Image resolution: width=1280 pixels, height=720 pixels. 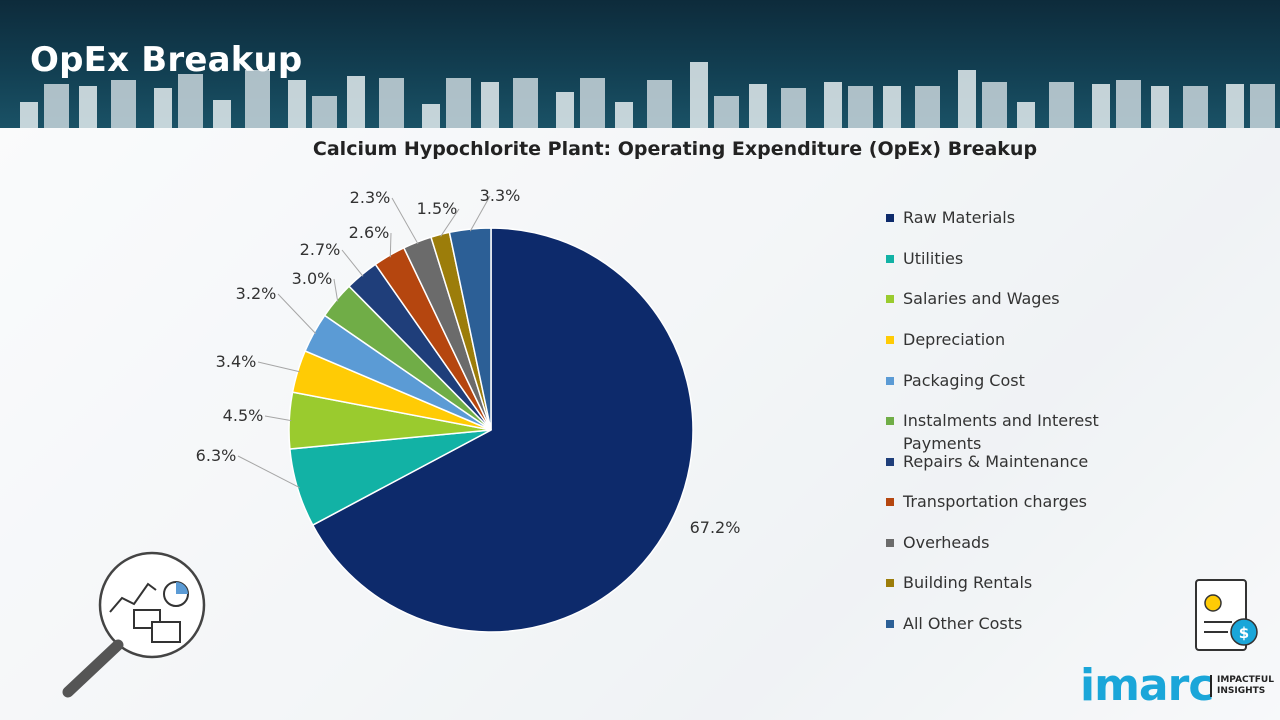 I want to click on legend-label: Packaging Cost, so click(x=964, y=380).